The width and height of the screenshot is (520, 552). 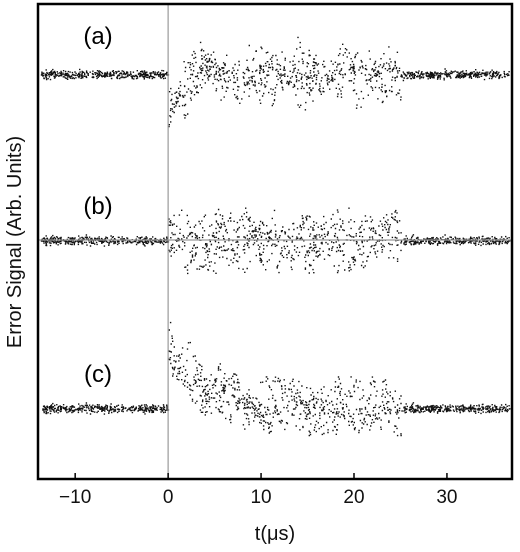 What do you see at coordinates (15, 242) in the screenshot?
I see `y-axis-label: Error Signal (Arb. Units)` at bounding box center [15, 242].